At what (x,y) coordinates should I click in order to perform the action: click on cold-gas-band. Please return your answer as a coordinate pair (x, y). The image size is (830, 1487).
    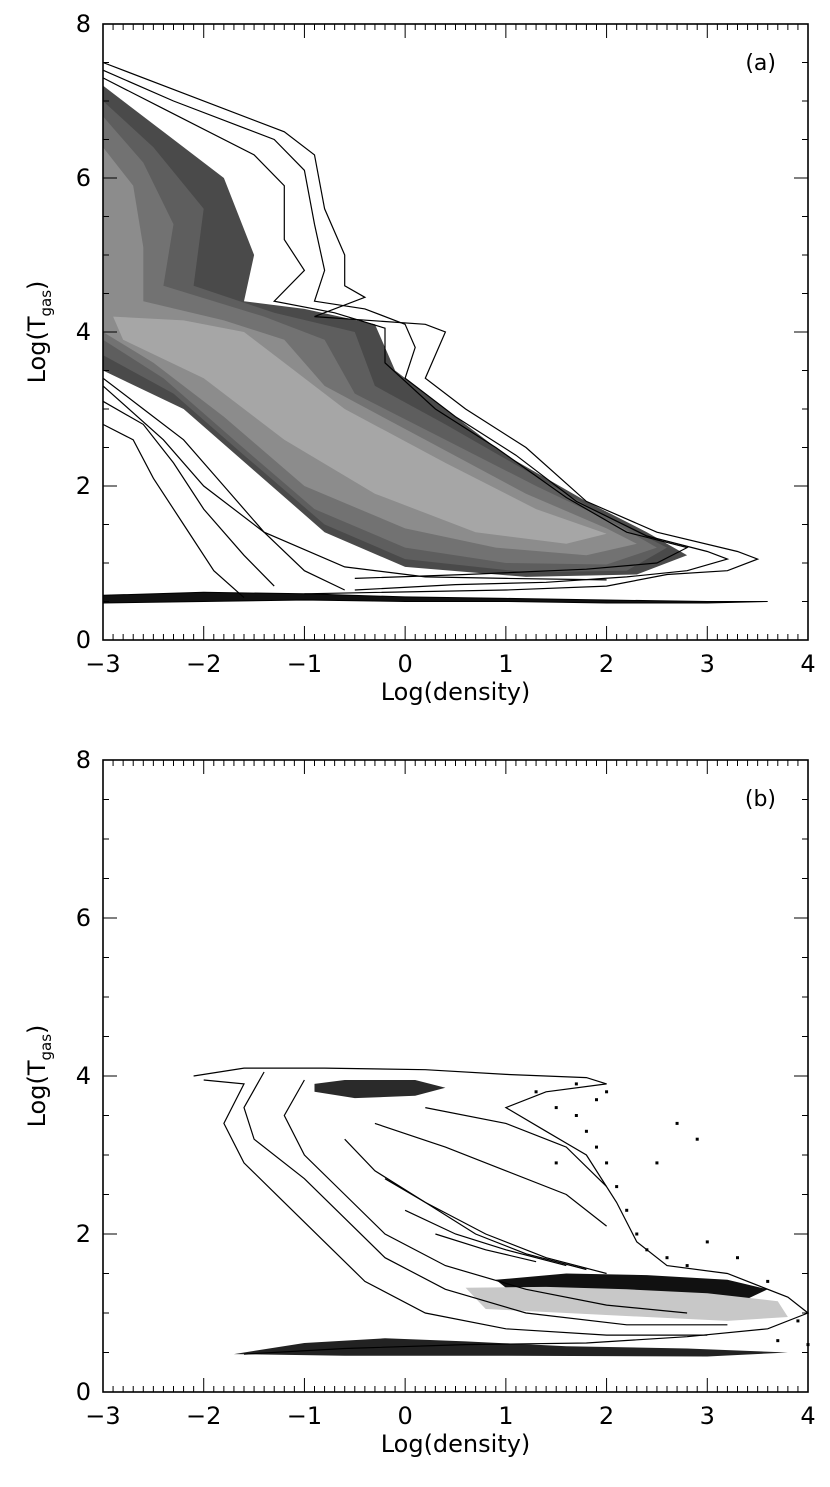
    Looking at the image, I should click on (435, 597).